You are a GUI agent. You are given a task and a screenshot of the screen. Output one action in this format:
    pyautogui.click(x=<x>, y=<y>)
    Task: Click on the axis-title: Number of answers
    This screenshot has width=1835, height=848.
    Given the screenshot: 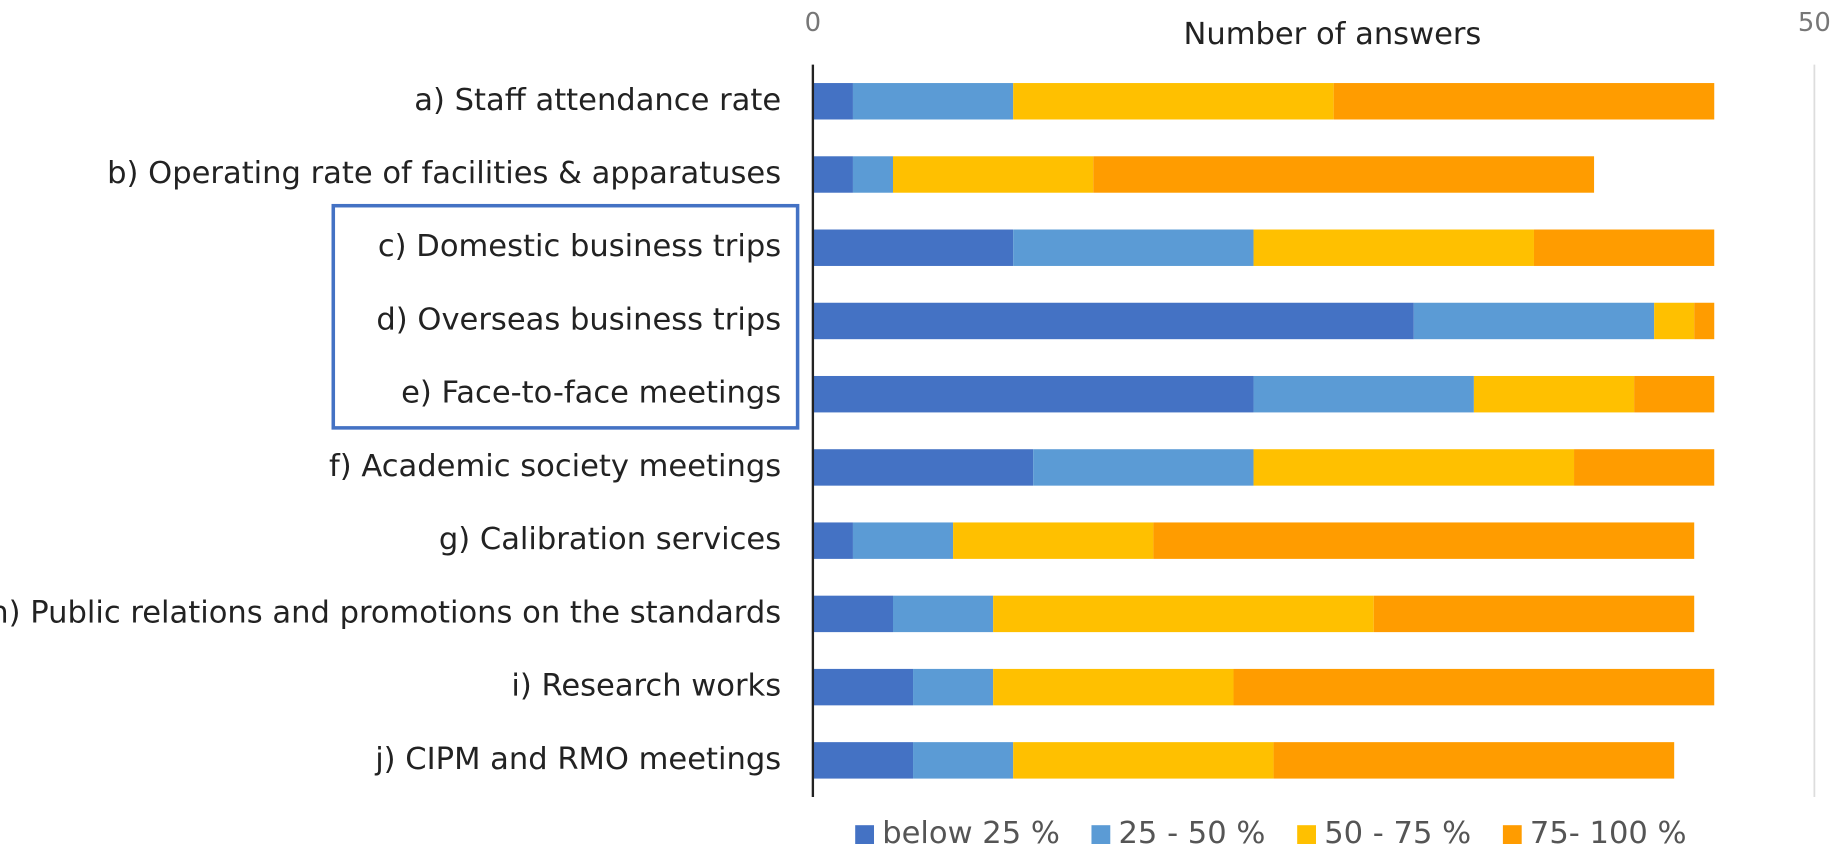 What is the action you would take?
    pyautogui.click(x=1333, y=34)
    